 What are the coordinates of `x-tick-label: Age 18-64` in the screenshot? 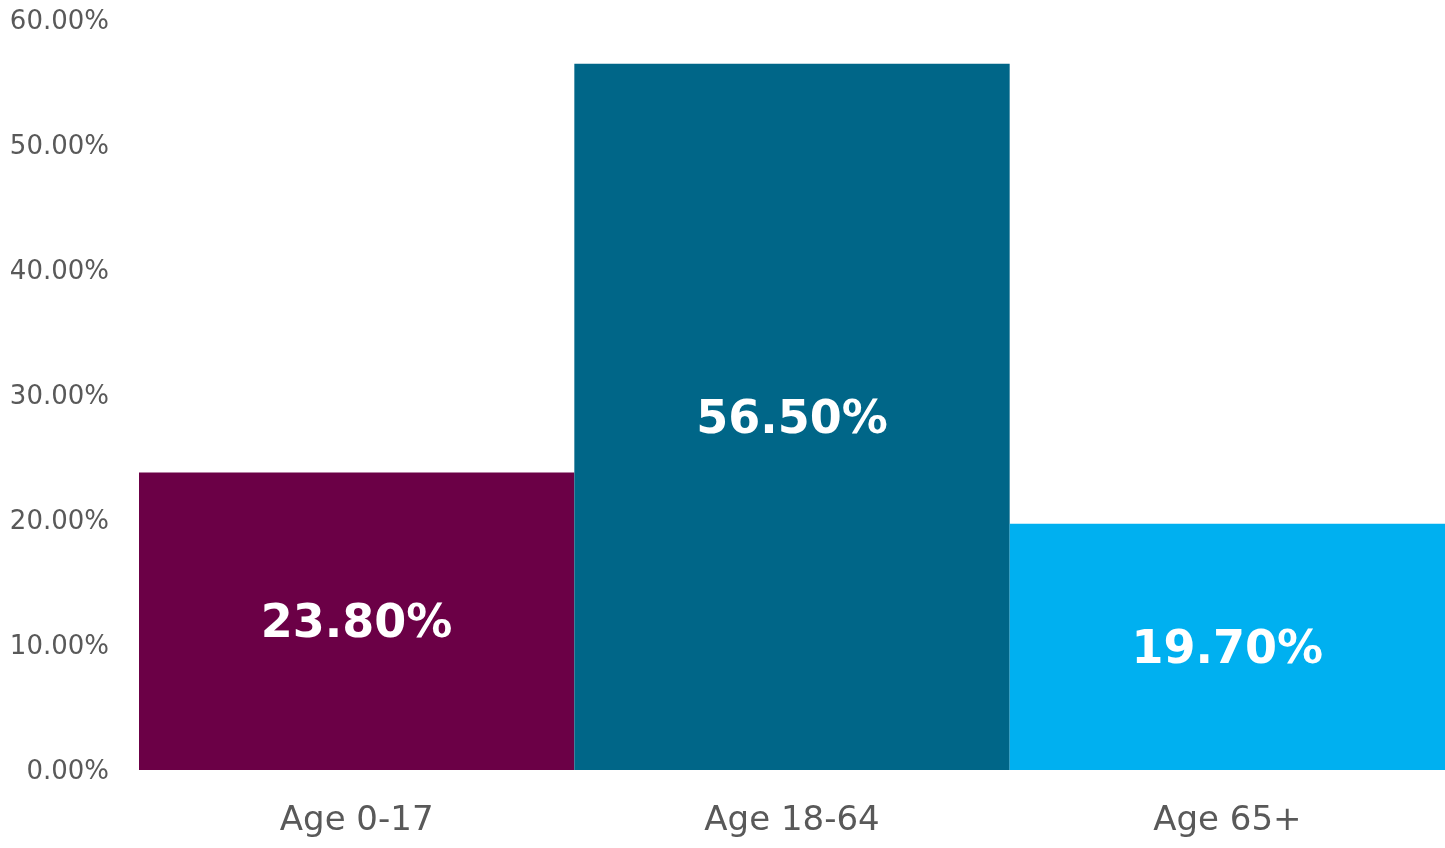 It's located at (792, 818).